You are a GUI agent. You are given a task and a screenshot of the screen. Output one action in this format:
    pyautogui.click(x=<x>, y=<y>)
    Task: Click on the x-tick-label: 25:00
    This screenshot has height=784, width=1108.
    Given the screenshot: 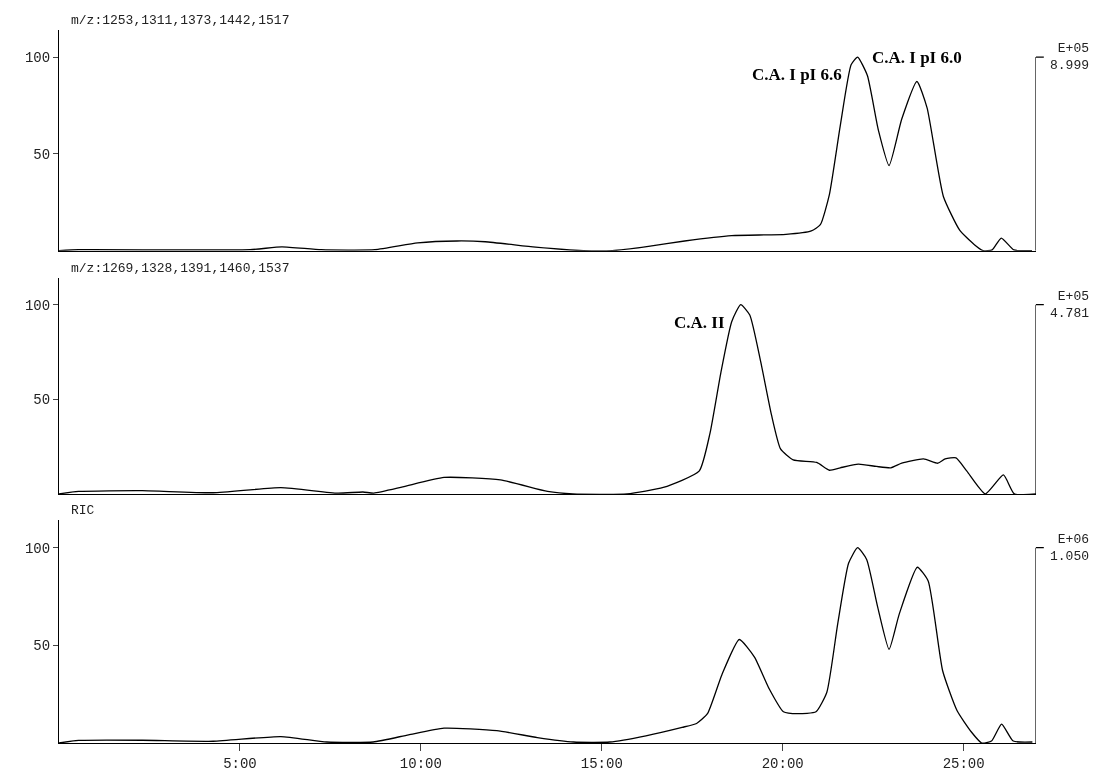 What is the action you would take?
    pyautogui.click(x=963, y=763)
    